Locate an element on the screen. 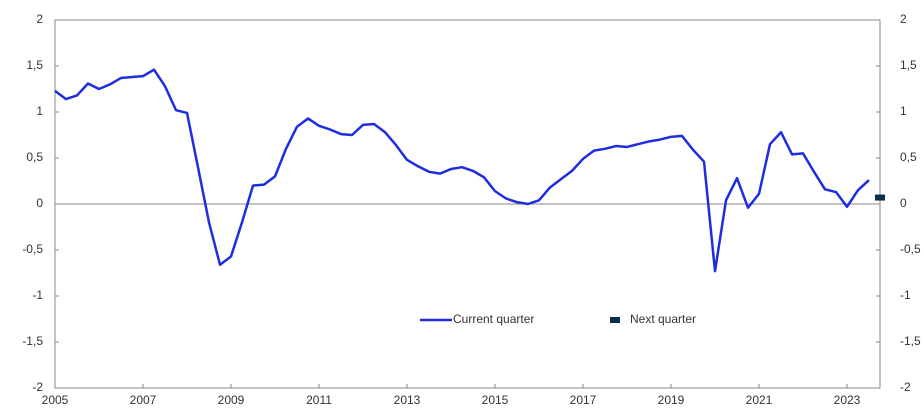 This screenshot has width=924, height=408. legend-label: Next quarter is located at coordinates (663, 319).